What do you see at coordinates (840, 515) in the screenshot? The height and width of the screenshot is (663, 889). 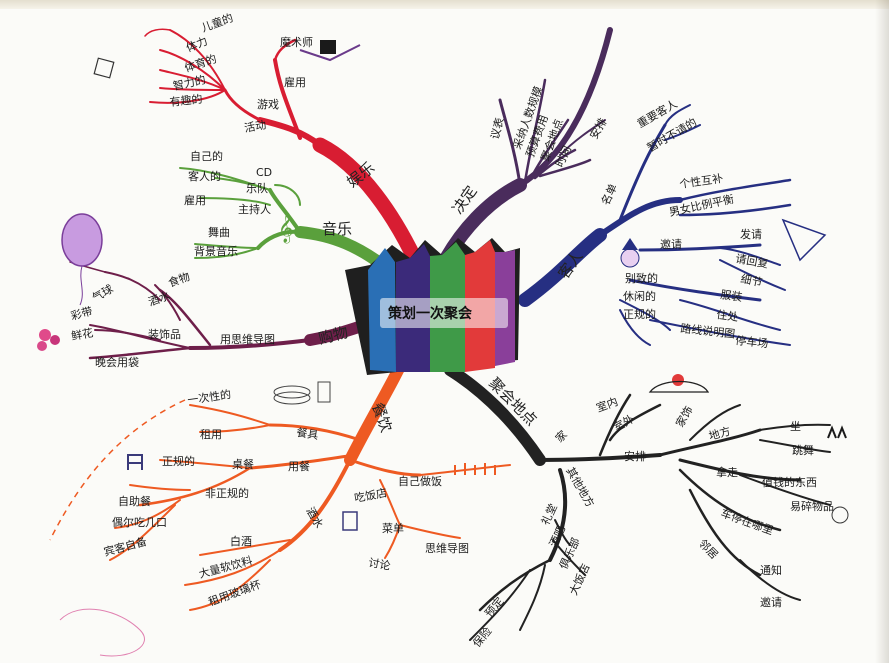 I see `cat-icon` at bounding box center [840, 515].